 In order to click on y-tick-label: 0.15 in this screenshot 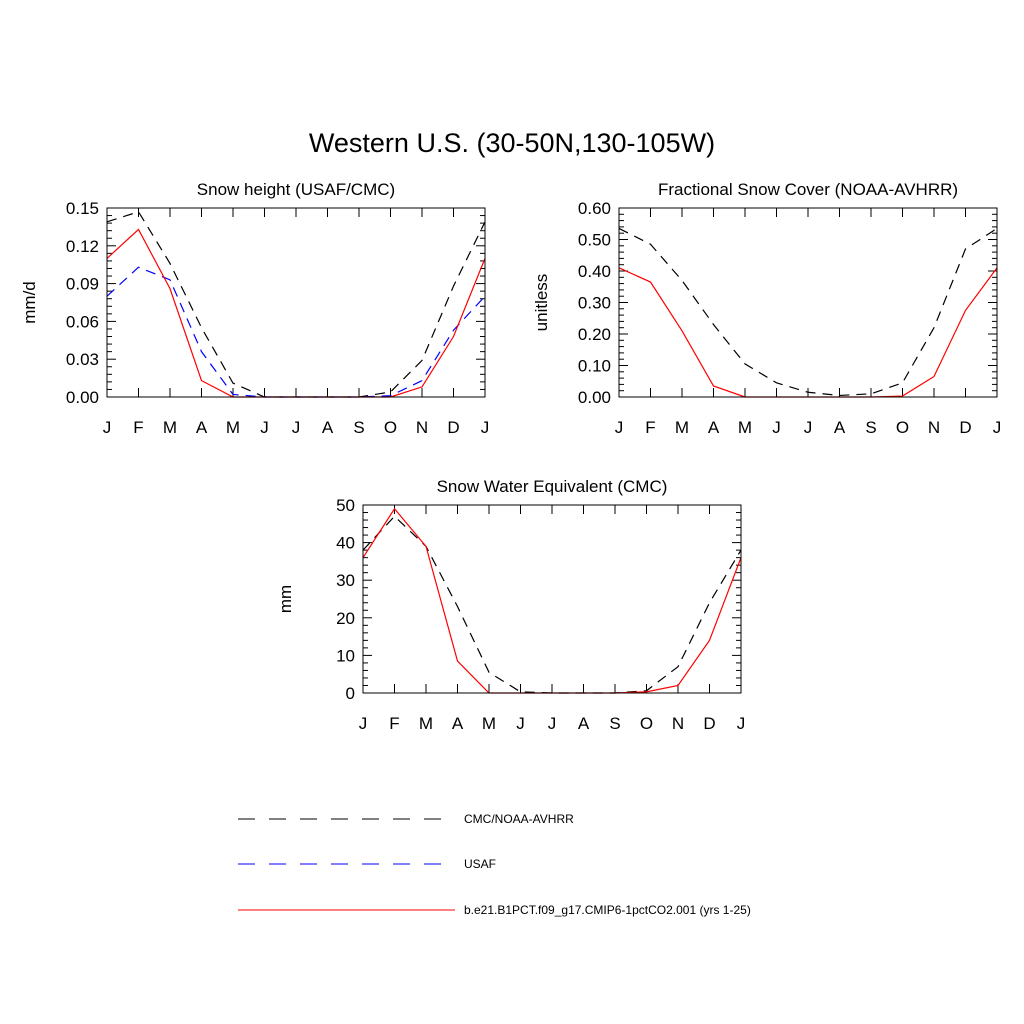, I will do `click(82, 208)`.